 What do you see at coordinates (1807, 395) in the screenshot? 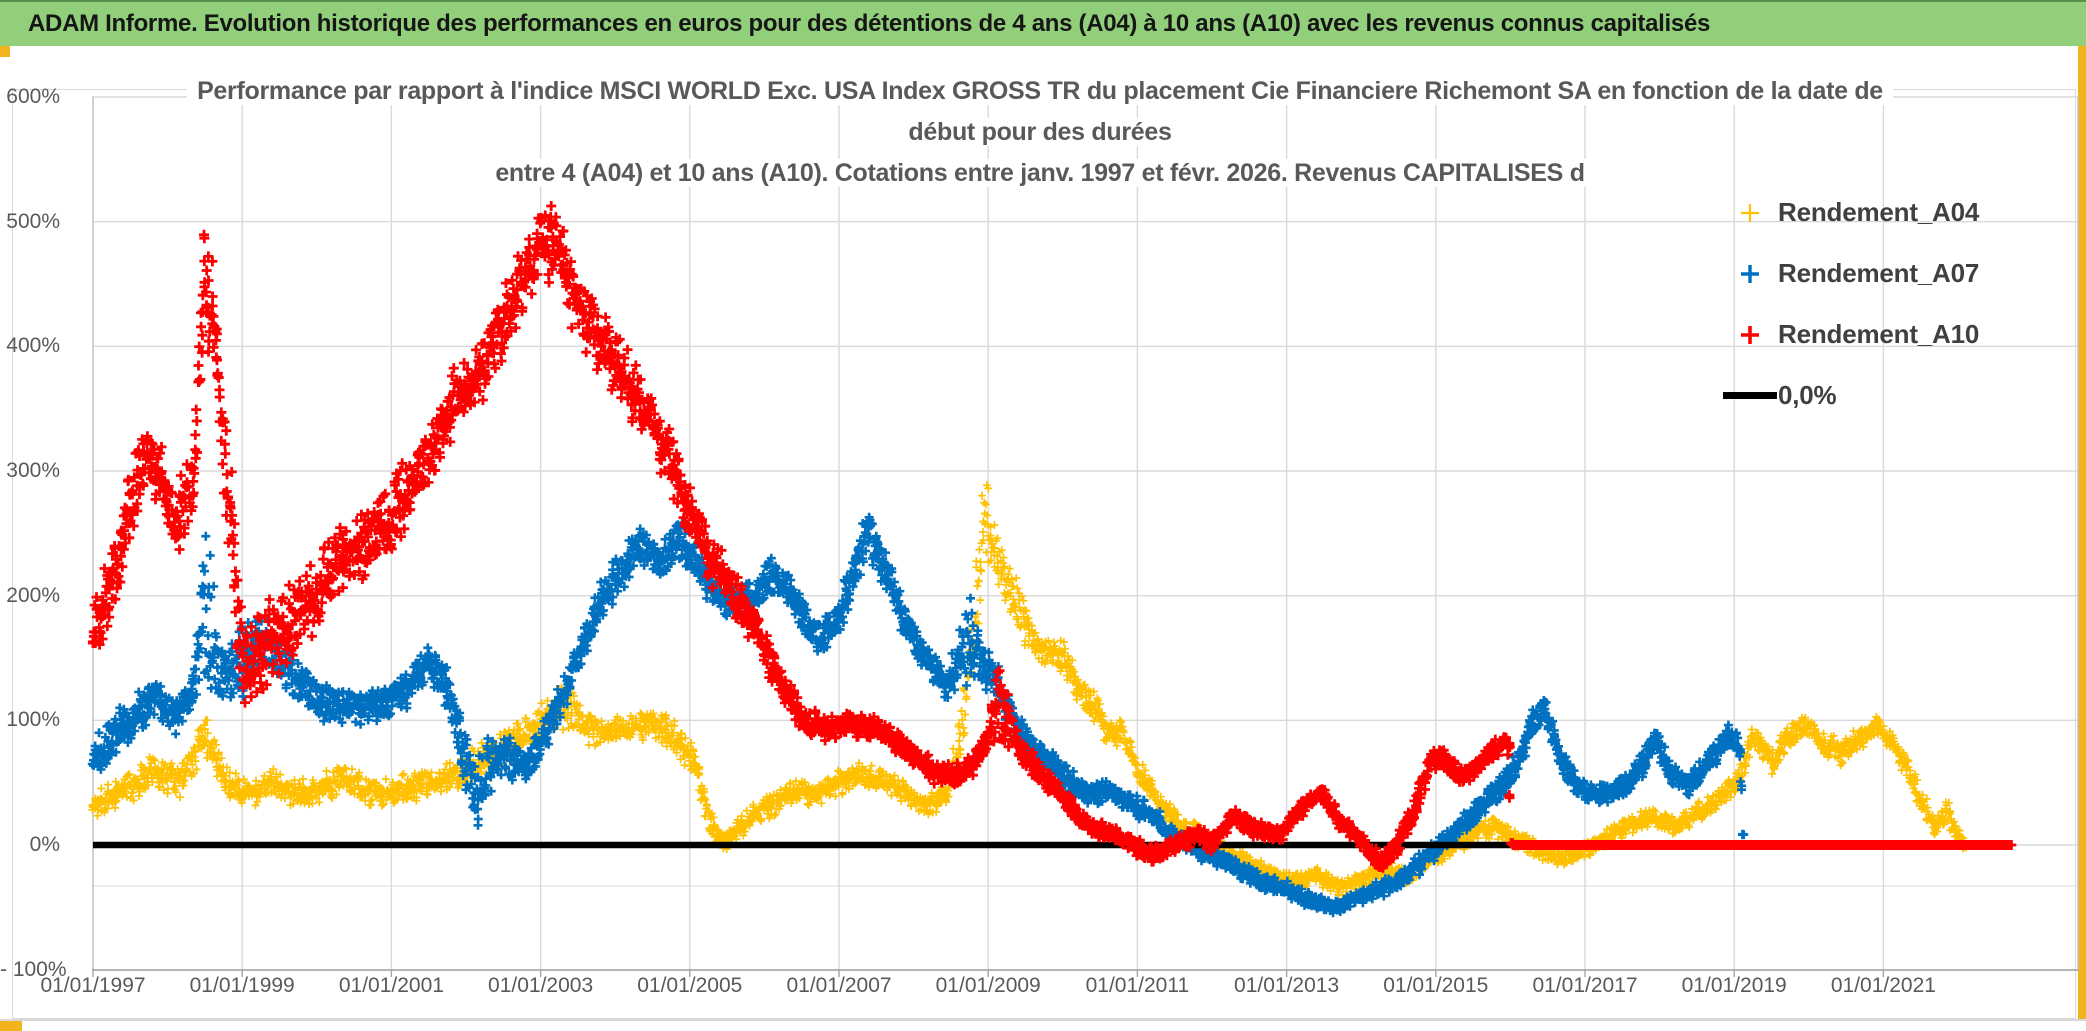
I see `legend-label: 0,0%` at bounding box center [1807, 395].